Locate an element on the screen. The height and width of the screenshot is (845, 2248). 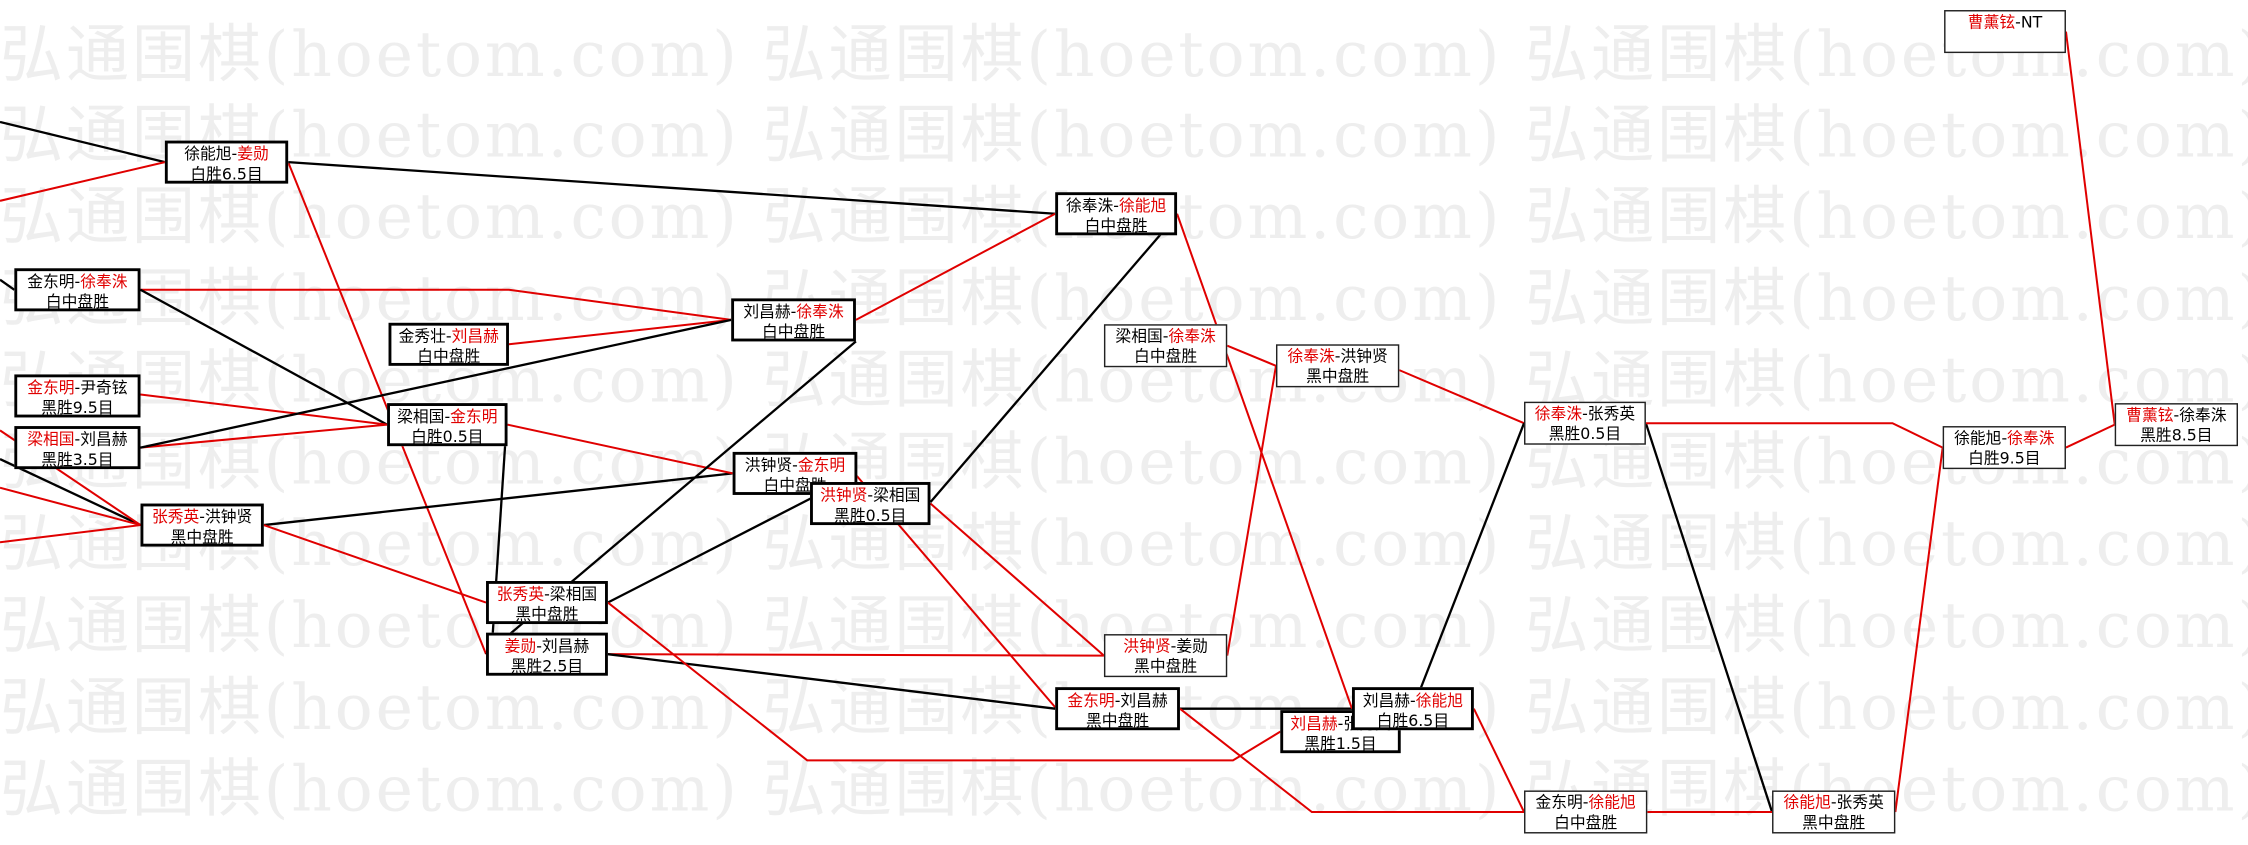
match-result: 黑胜8.5目 is located at coordinates (2176, 435).